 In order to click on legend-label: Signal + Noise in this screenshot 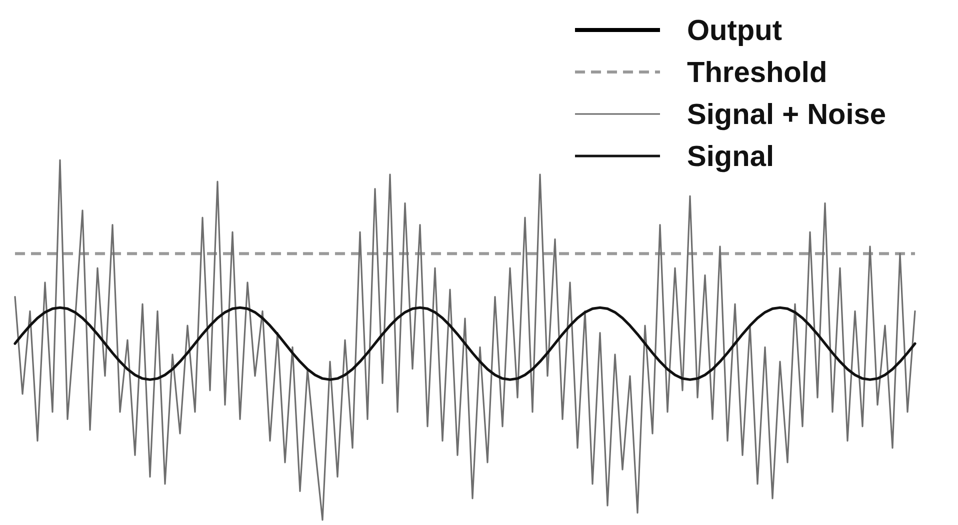, I will do `click(786, 115)`.